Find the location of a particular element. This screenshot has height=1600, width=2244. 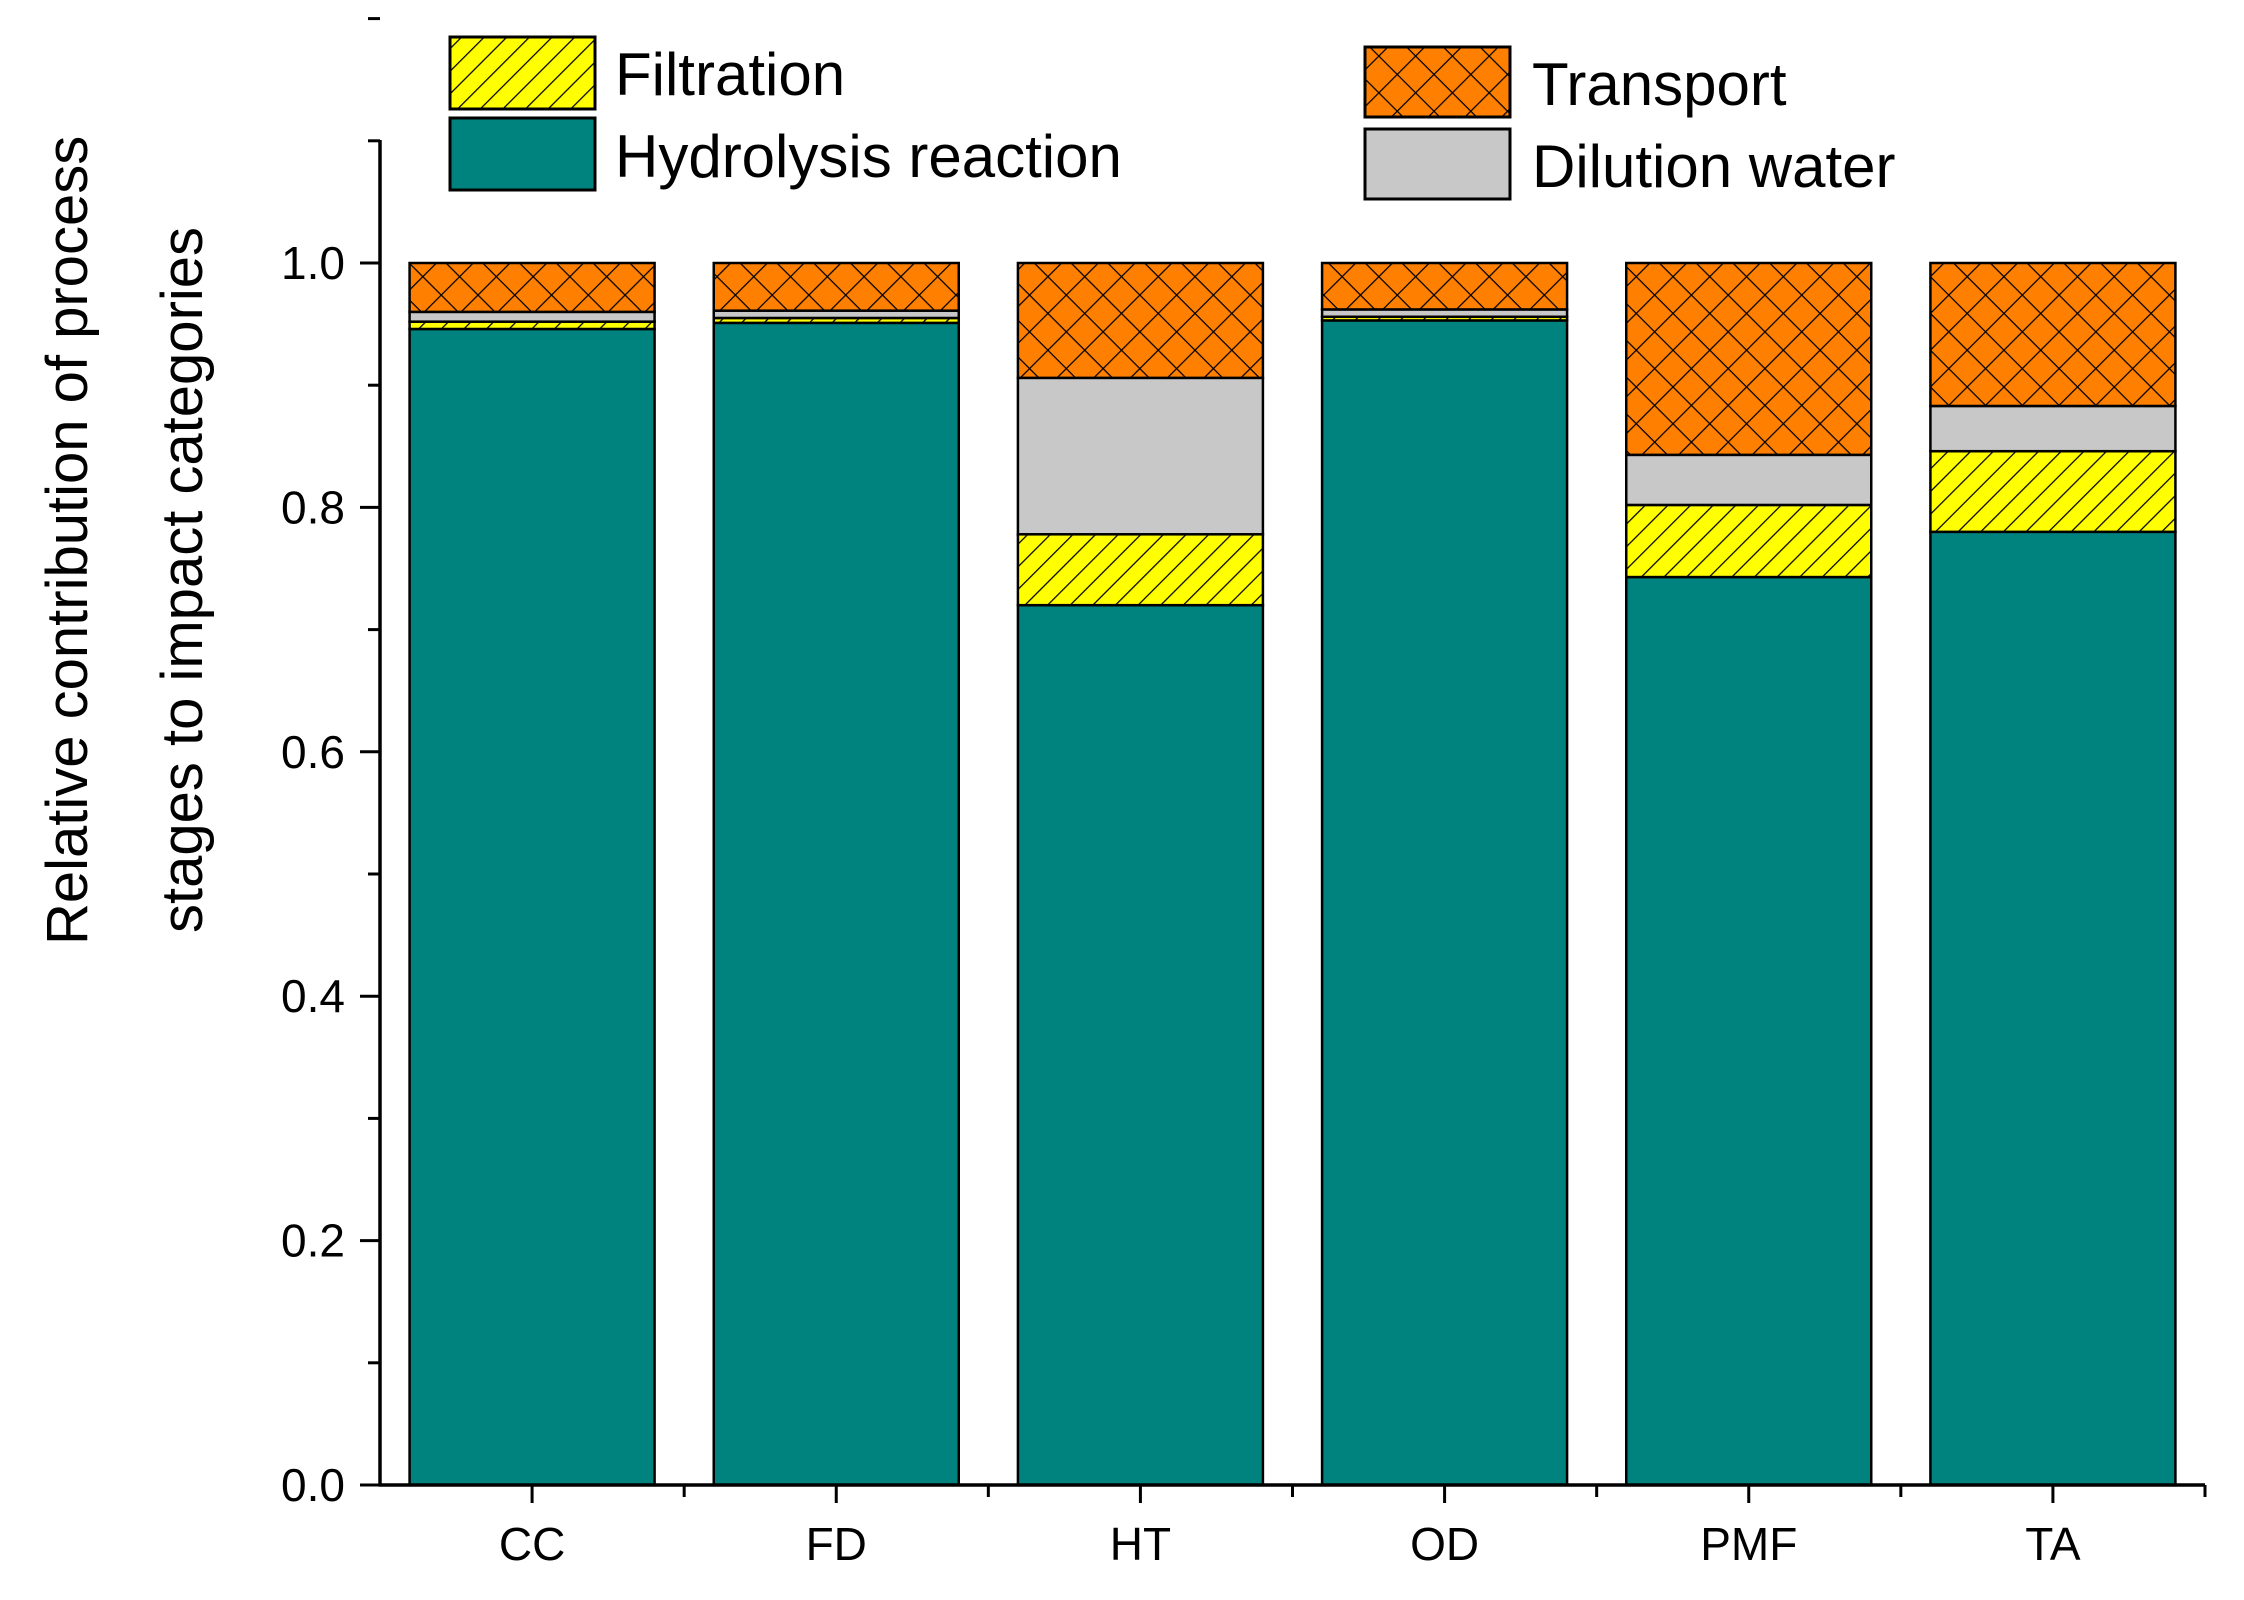

bar-od-transport is located at coordinates (1444, 286).